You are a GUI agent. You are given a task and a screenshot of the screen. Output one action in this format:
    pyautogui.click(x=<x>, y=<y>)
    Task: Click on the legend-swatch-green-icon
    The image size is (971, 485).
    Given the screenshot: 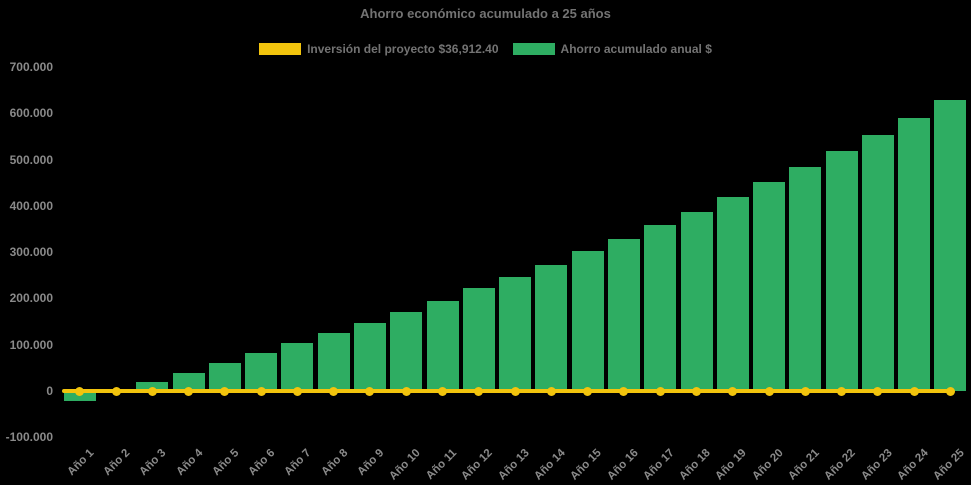 What is the action you would take?
    pyautogui.click(x=533, y=49)
    